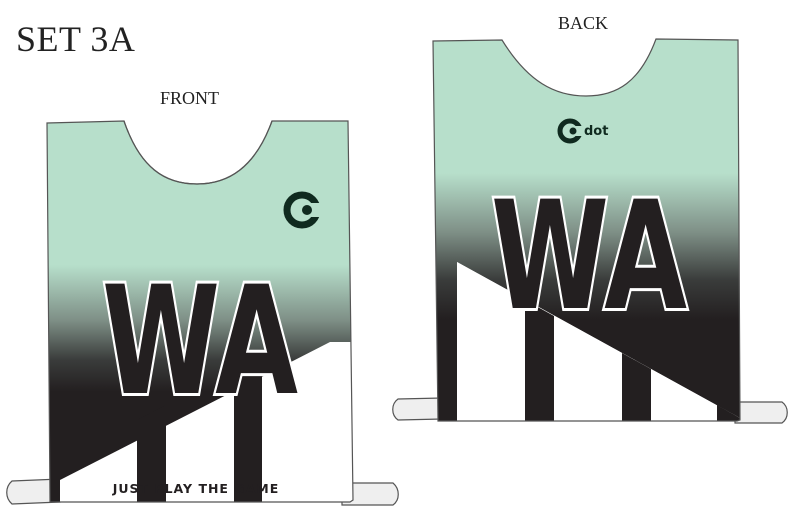 The height and width of the screenshot is (526, 792). Describe the element at coordinates (302, 210) in the screenshot. I see `front-logo-icon` at that location.